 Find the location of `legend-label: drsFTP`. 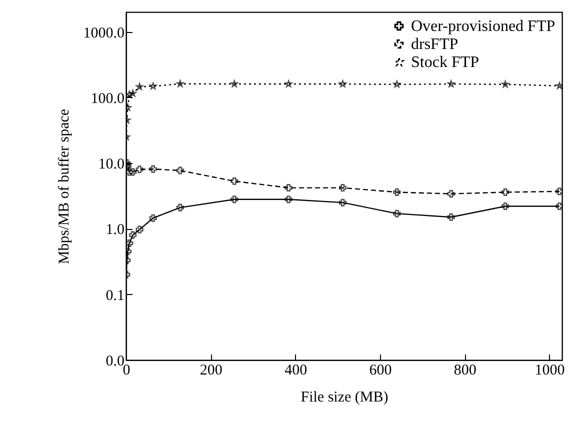

legend-label: drsFTP is located at coordinates (434, 44).